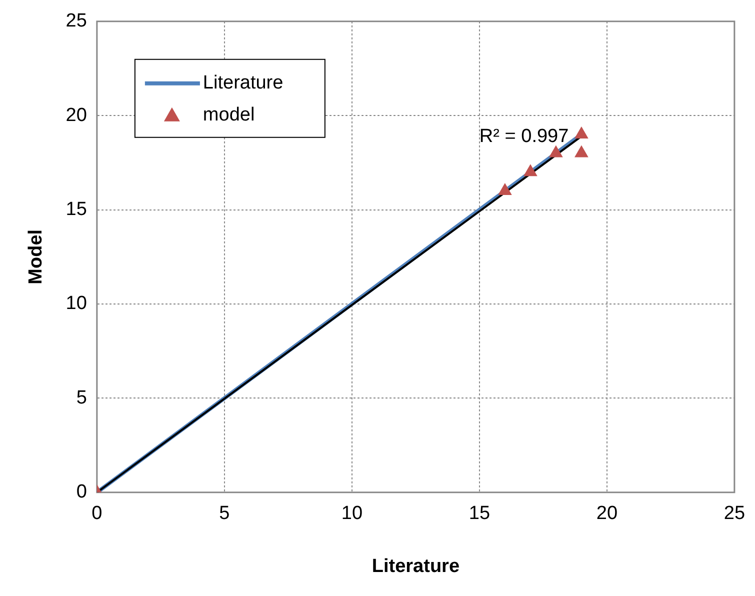  I want to click on y-tick-label: 20, so click(76, 115).